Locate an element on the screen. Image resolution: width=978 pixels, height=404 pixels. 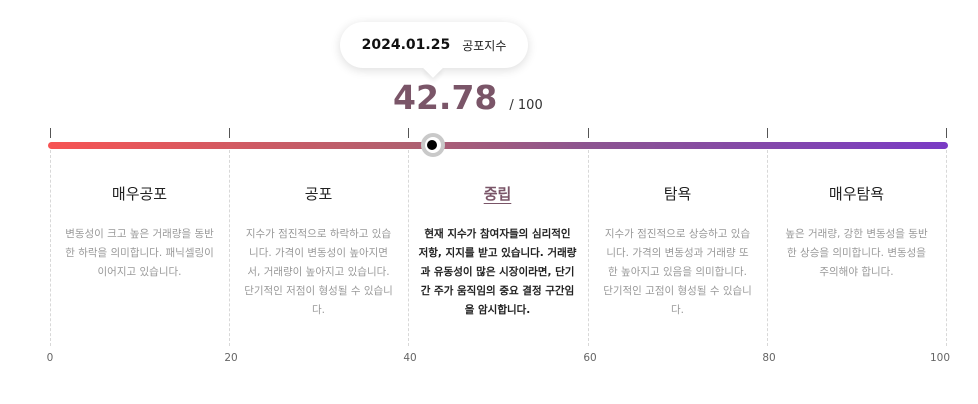
axis-label: 0 is located at coordinates (50, 358).